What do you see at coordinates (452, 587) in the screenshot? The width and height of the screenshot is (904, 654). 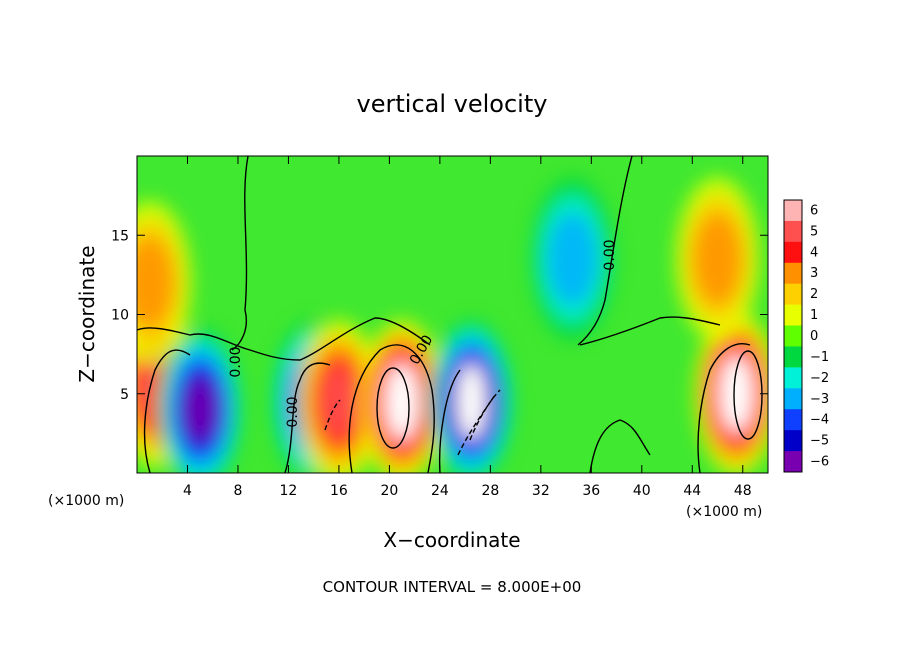 I see `contour-interval-label: CONTOUR INTERVAL = 8.000E+00` at bounding box center [452, 587].